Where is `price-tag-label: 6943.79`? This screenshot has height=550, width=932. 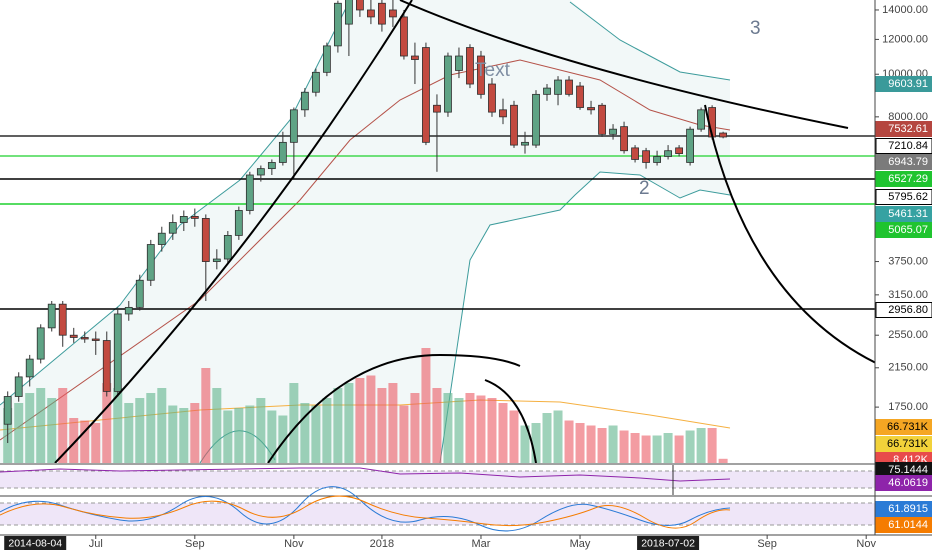
price-tag-label: 6943.79 is located at coordinates (908, 162).